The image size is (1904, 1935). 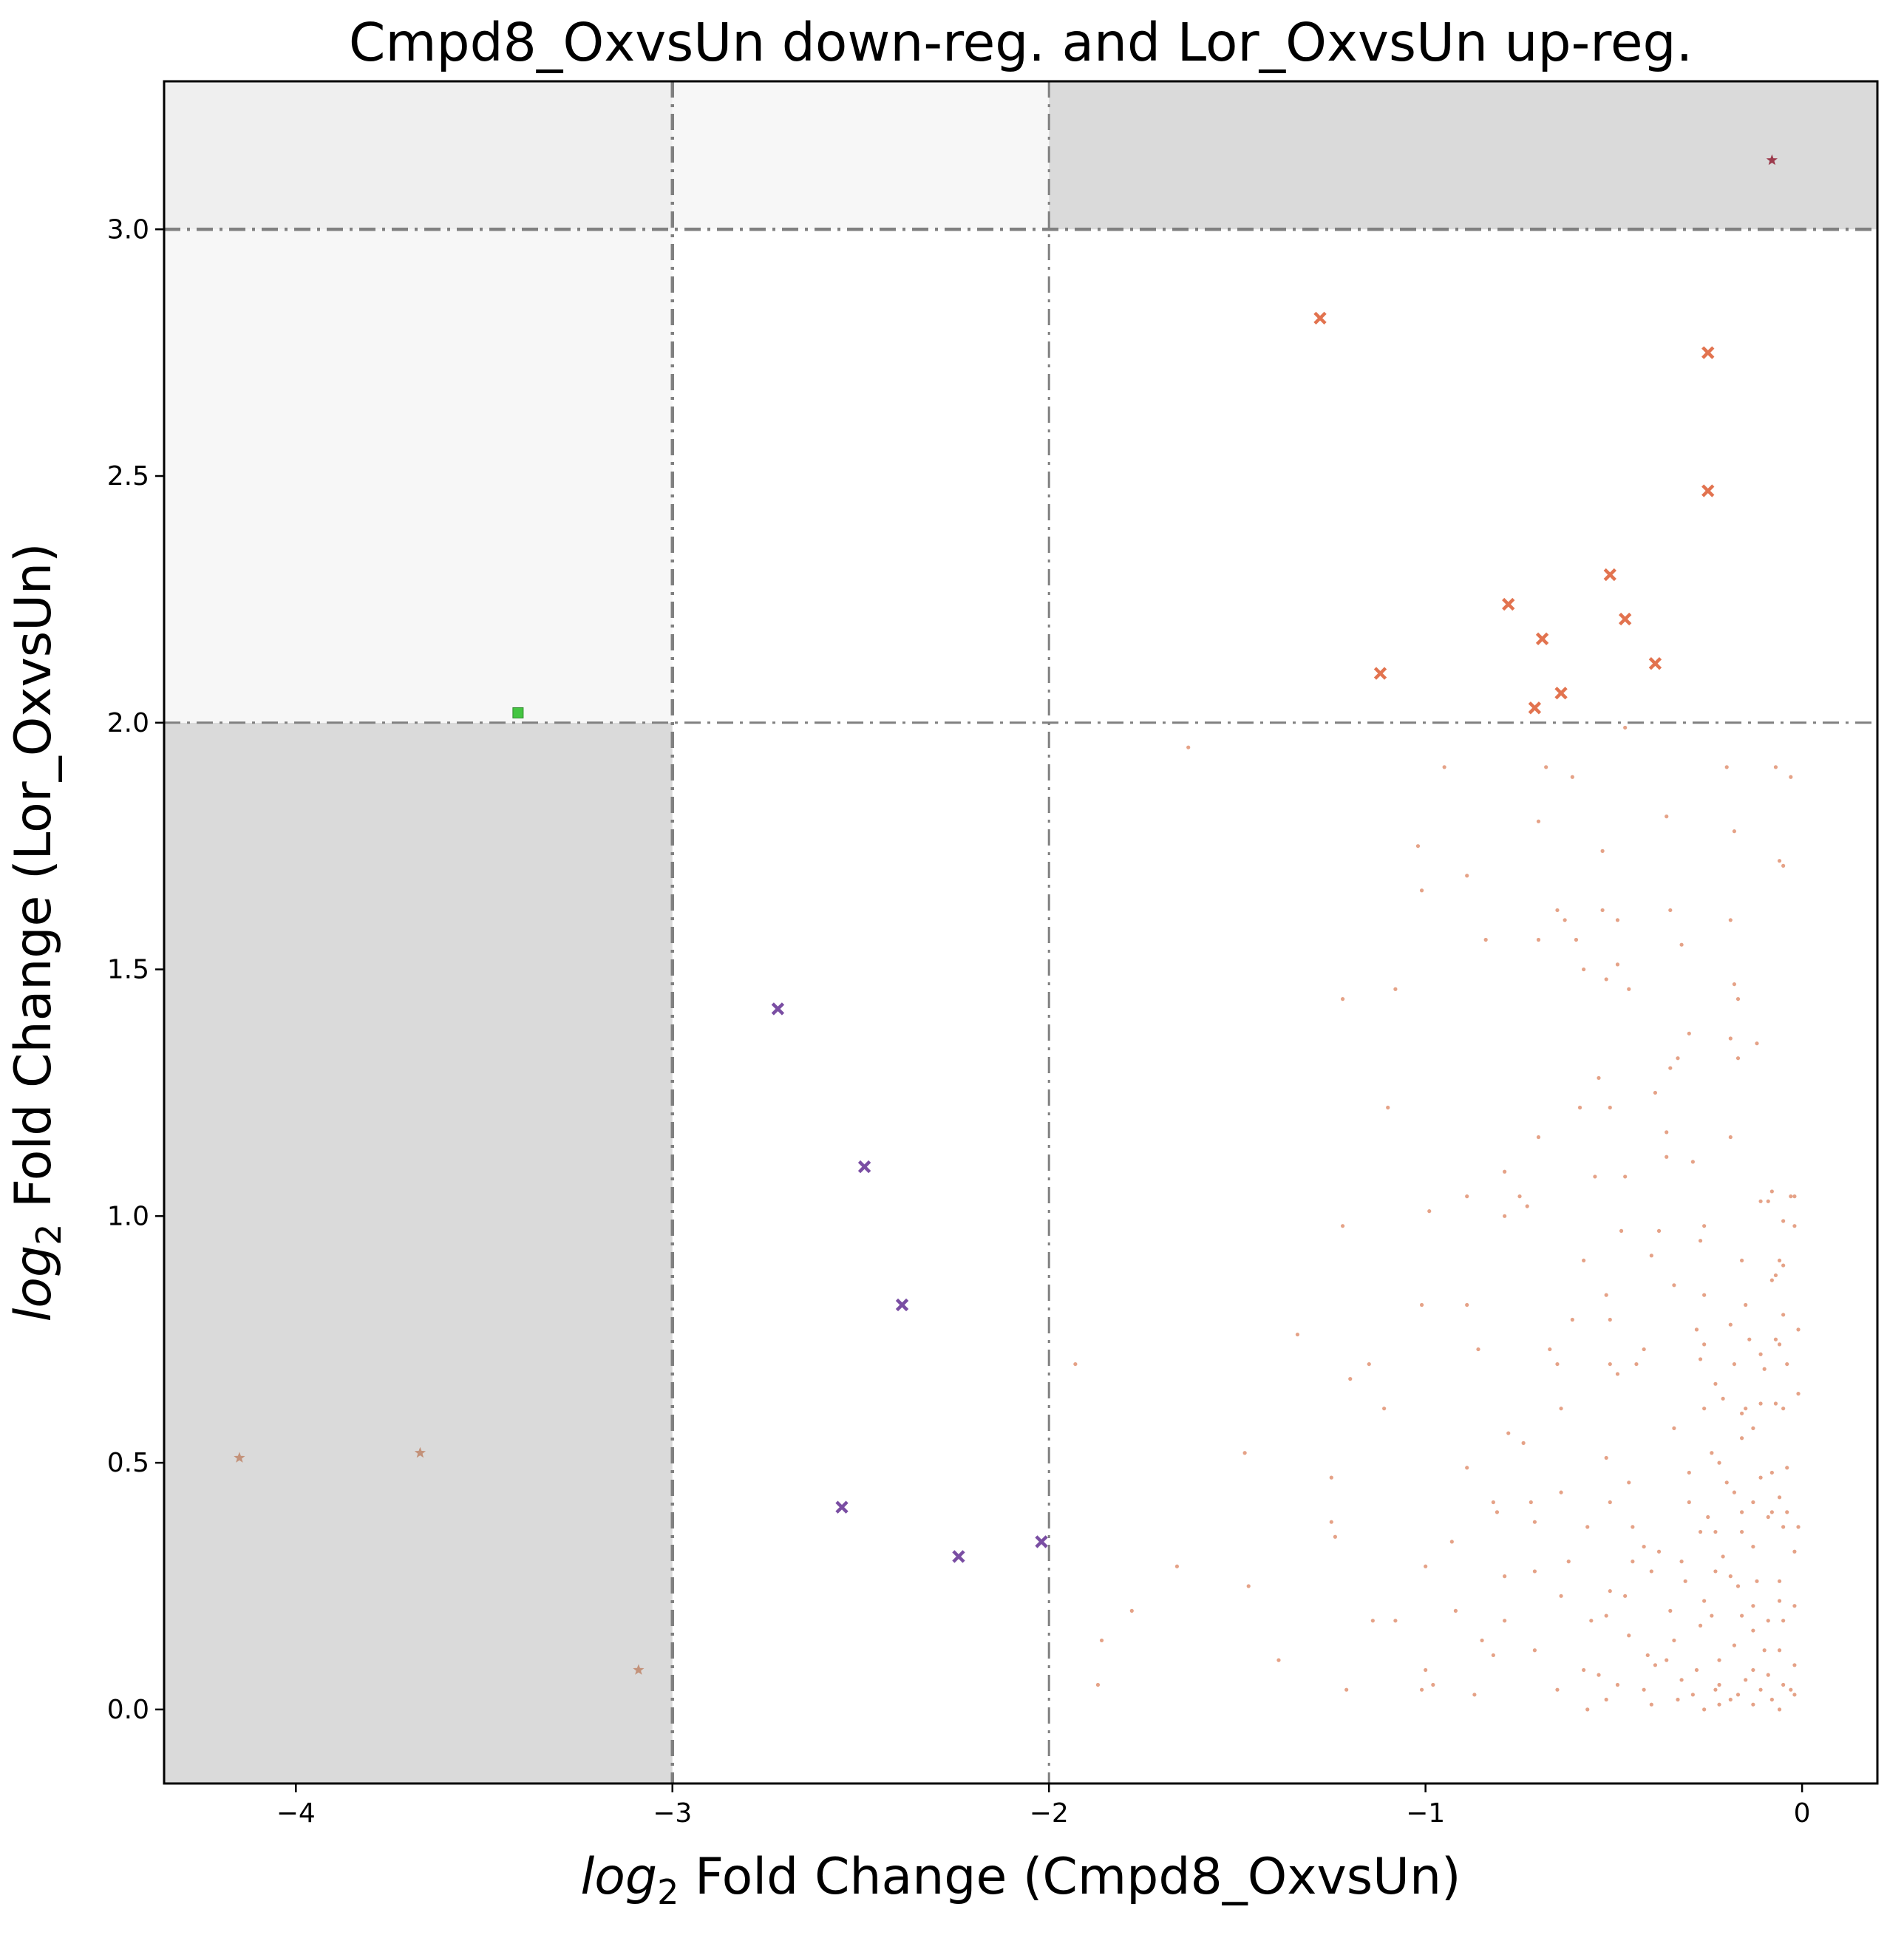 What do you see at coordinates (672, 1813) in the screenshot?
I see `x-tick-label: −3` at bounding box center [672, 1813].